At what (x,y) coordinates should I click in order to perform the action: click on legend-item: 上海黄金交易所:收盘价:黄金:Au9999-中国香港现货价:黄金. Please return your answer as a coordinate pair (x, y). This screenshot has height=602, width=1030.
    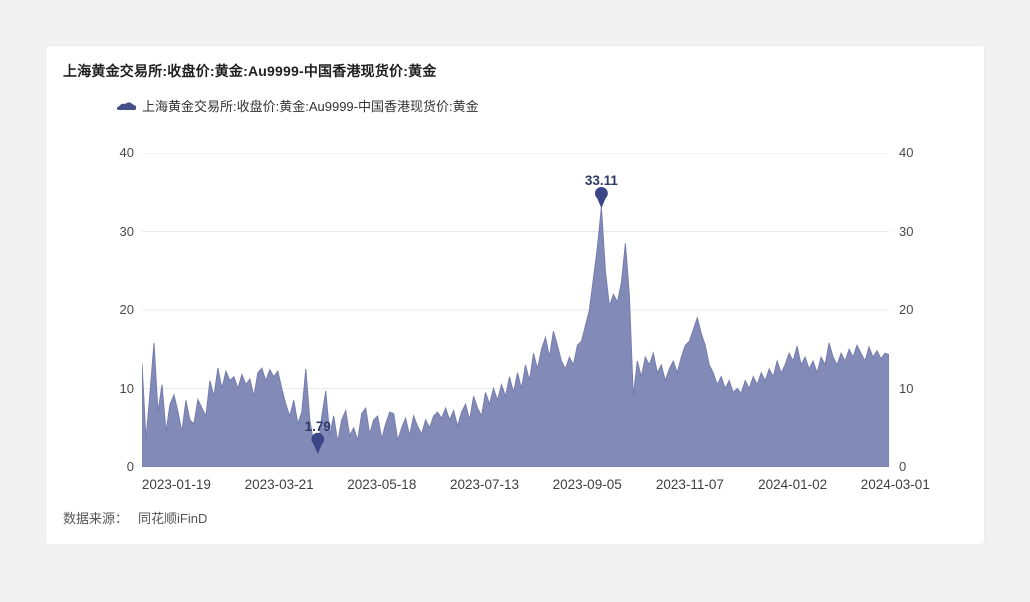
    Looking at the image, I should click on (298, 105).